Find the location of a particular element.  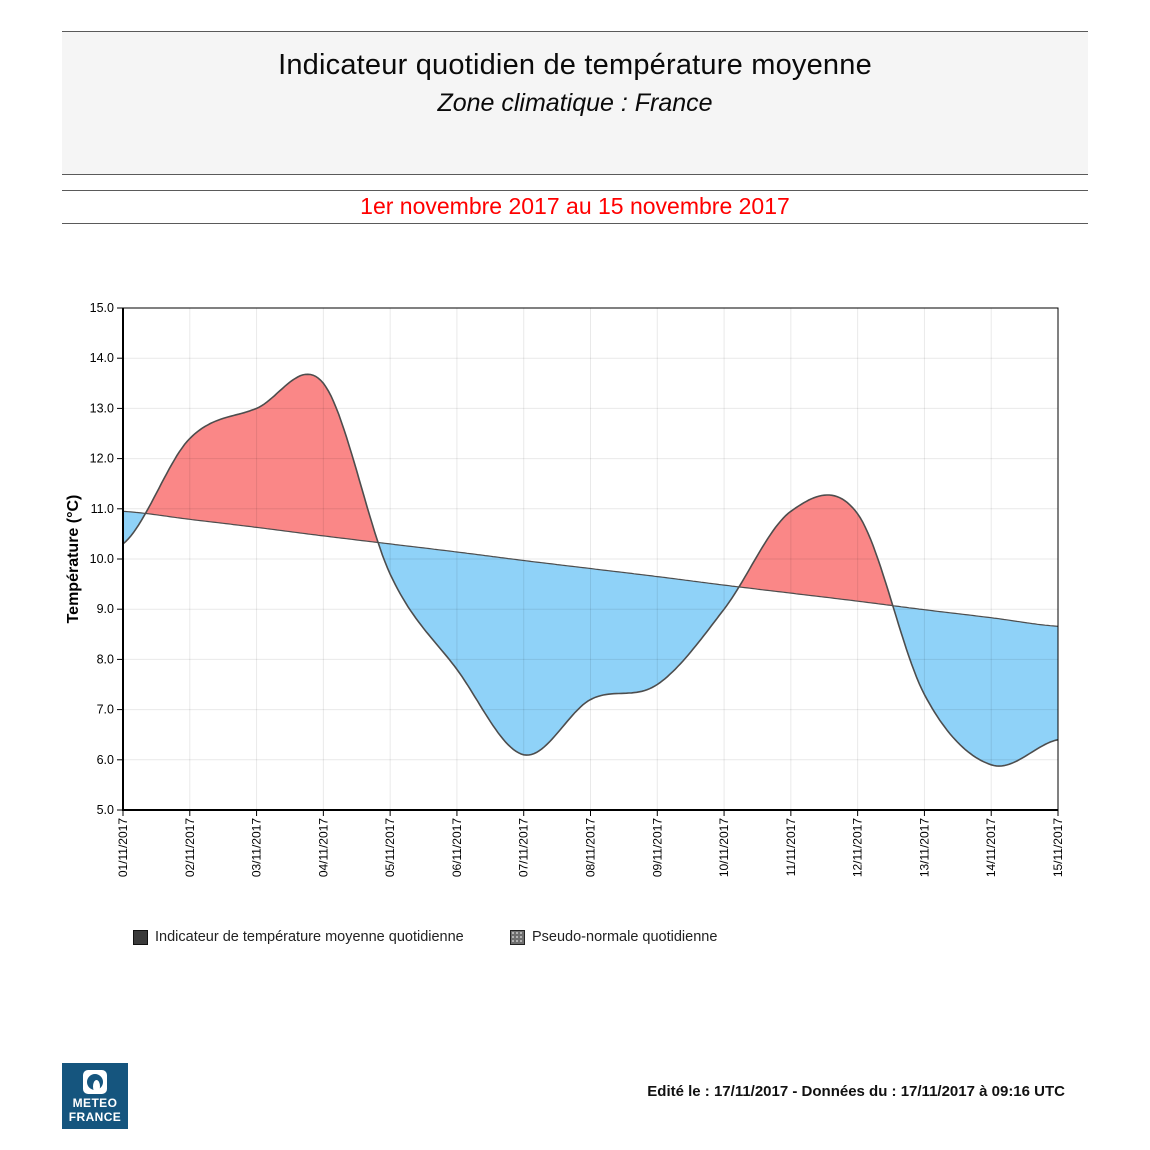

svg-text: 13.0 is located at coordinates (102, 408).